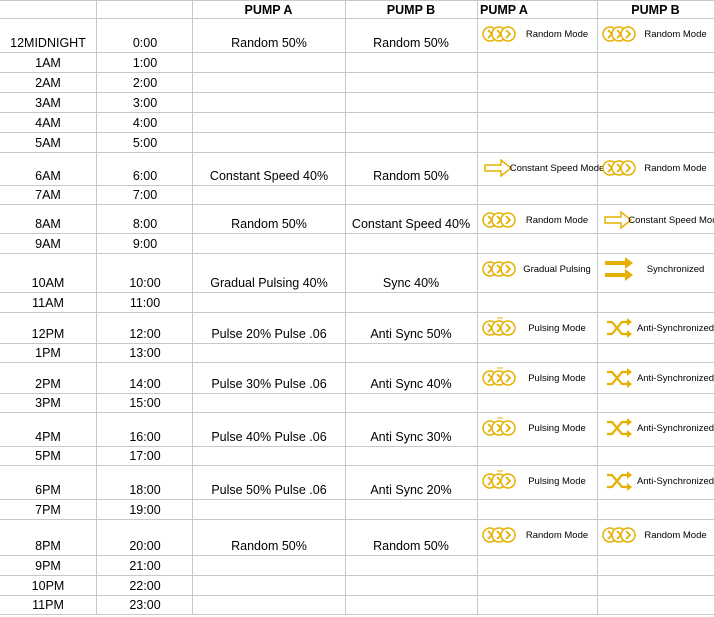 This screenshot has width=714, height=617. What do you see at coordinates (48, 63) in the screenshot?
I see `hour-label: 1AM` at bounding box center [48, 63].